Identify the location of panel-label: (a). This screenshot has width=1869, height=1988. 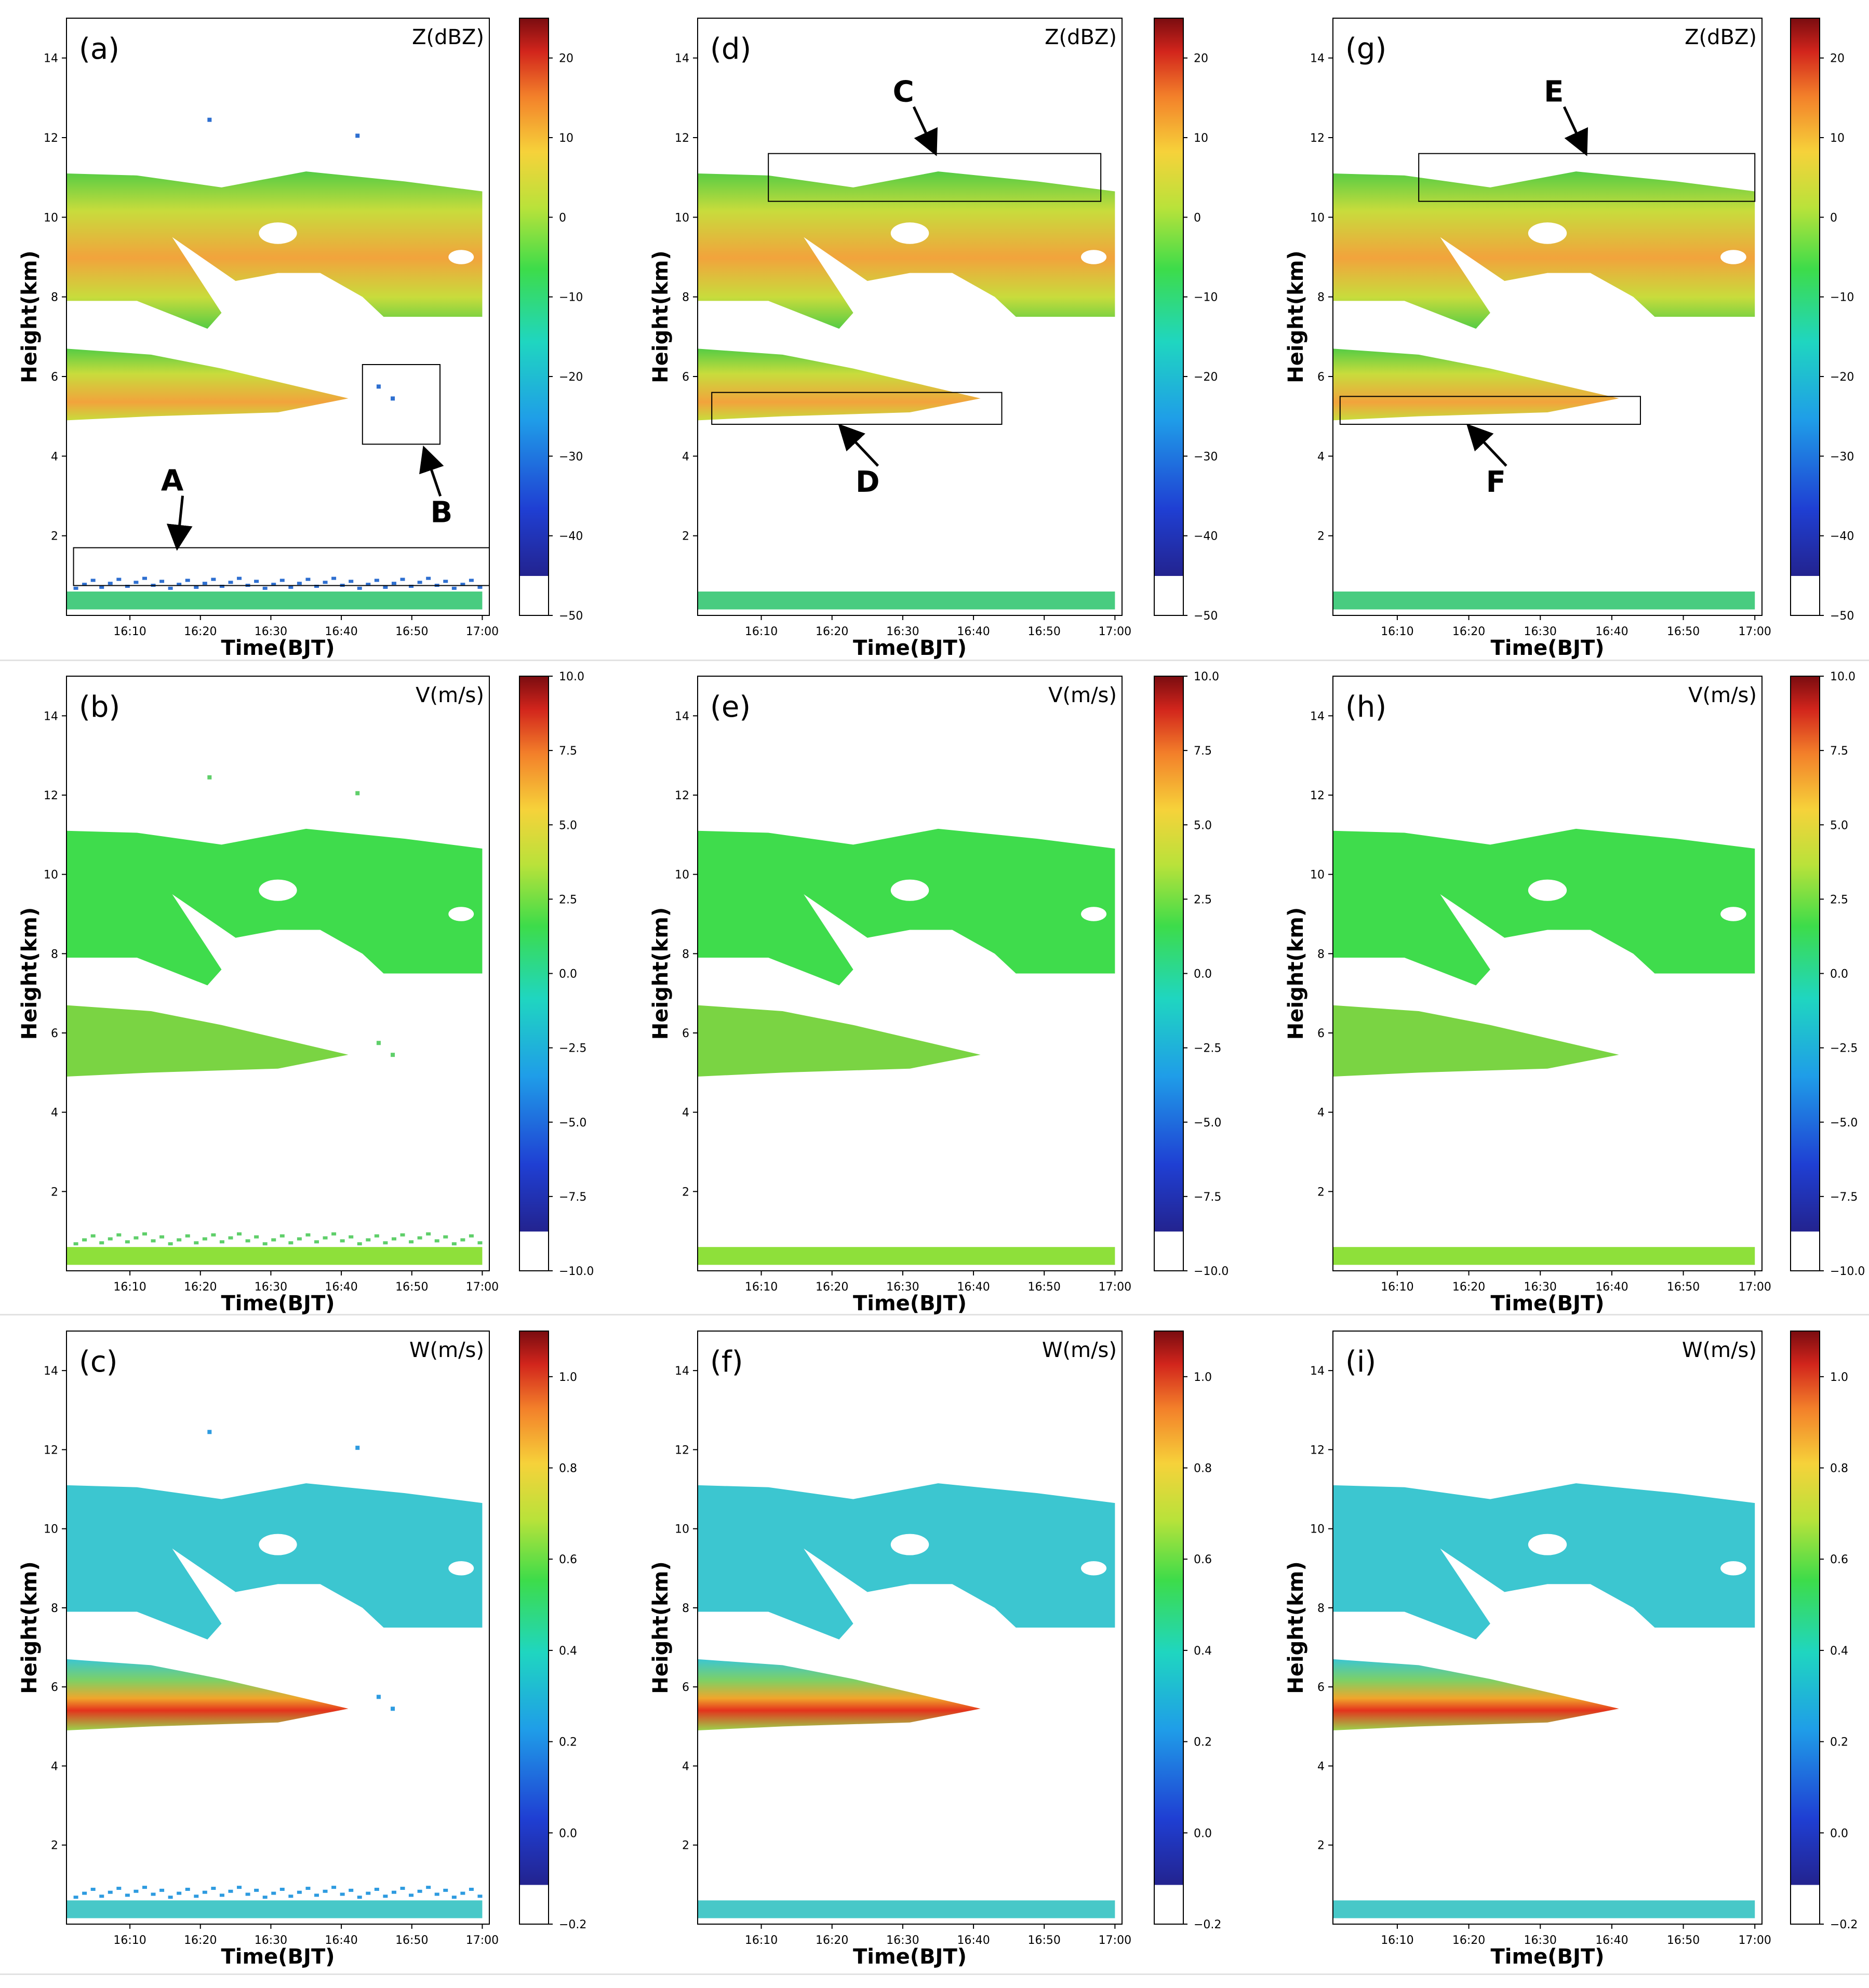
(99, 49).